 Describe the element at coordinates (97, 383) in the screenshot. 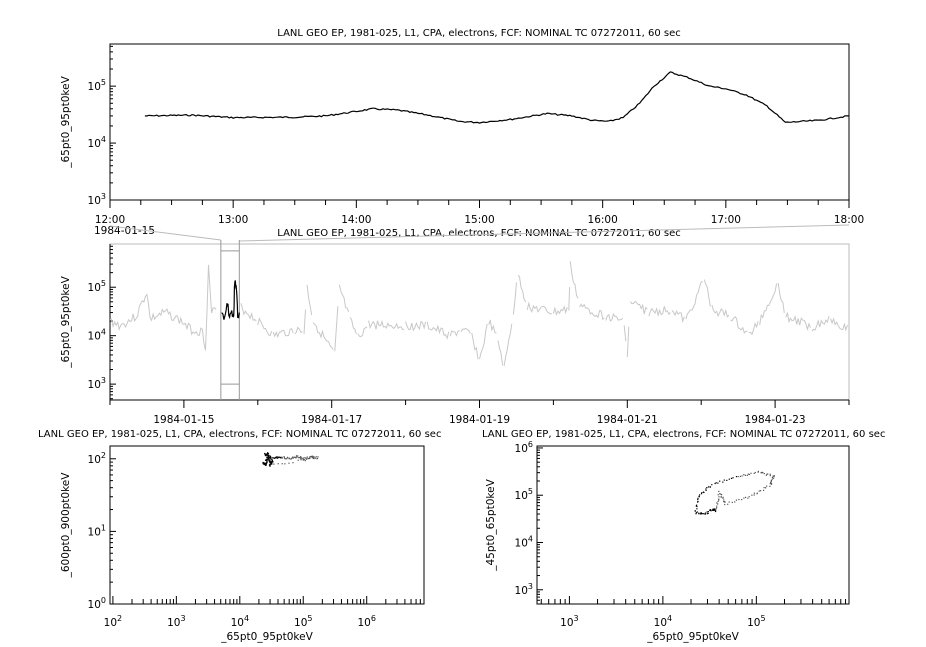

I see `y-tick-label: 10³` at that location.